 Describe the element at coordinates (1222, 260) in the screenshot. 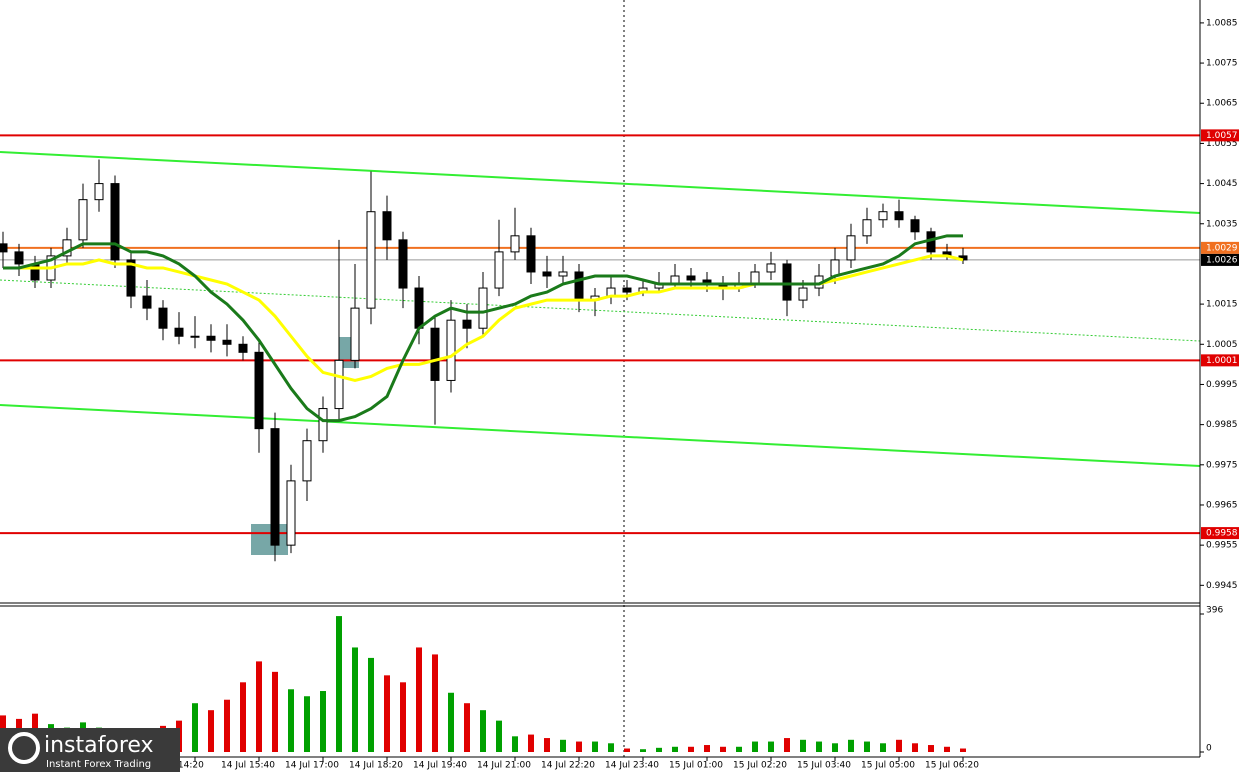

I see `level-label: 1.0026` at that location.